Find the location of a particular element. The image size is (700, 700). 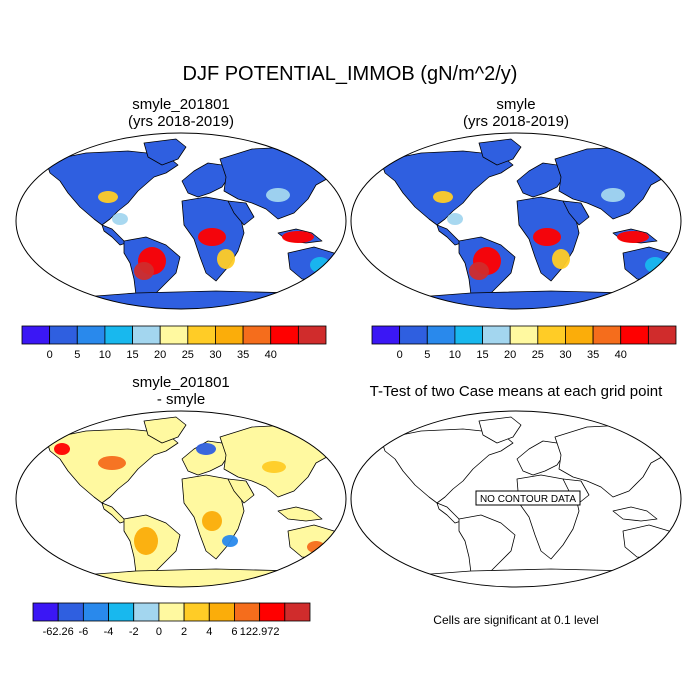

colorbar-panel-3-tick-label: -62.26 is located at coordinates (58, 632).